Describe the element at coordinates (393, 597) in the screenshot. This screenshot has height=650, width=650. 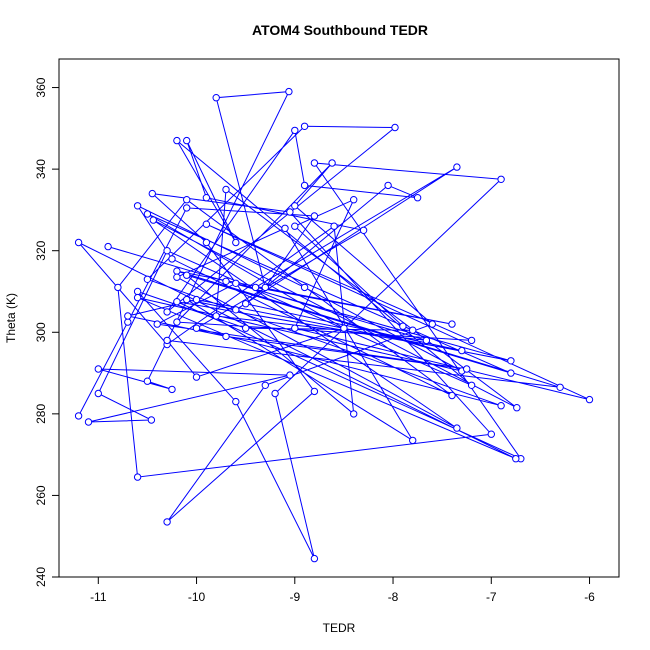
I see `x-tick-label: -8` at that location.